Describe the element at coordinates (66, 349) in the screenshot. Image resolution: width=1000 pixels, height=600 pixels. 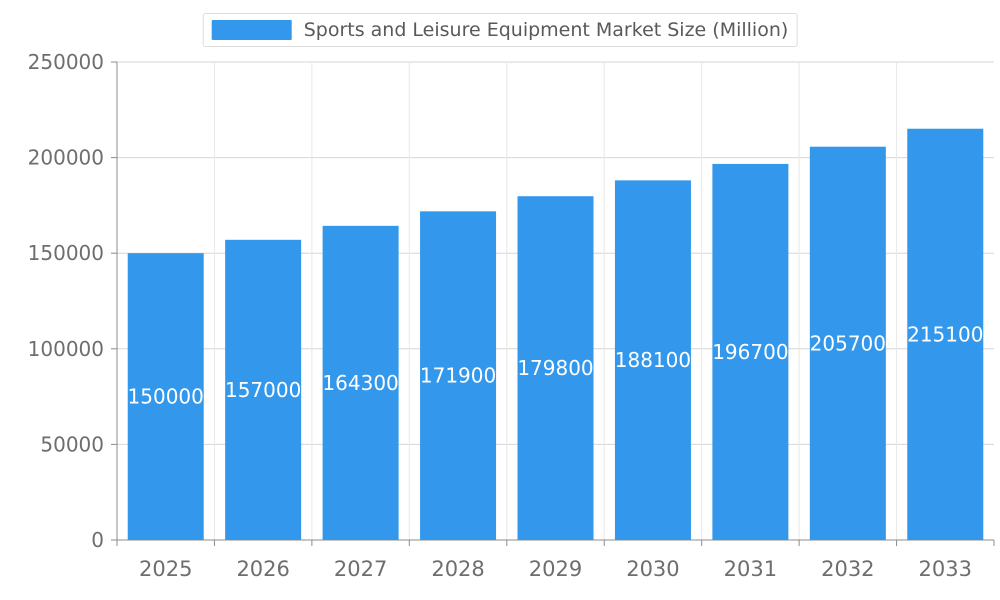
I see `y-tick-label: 100000` at that location.